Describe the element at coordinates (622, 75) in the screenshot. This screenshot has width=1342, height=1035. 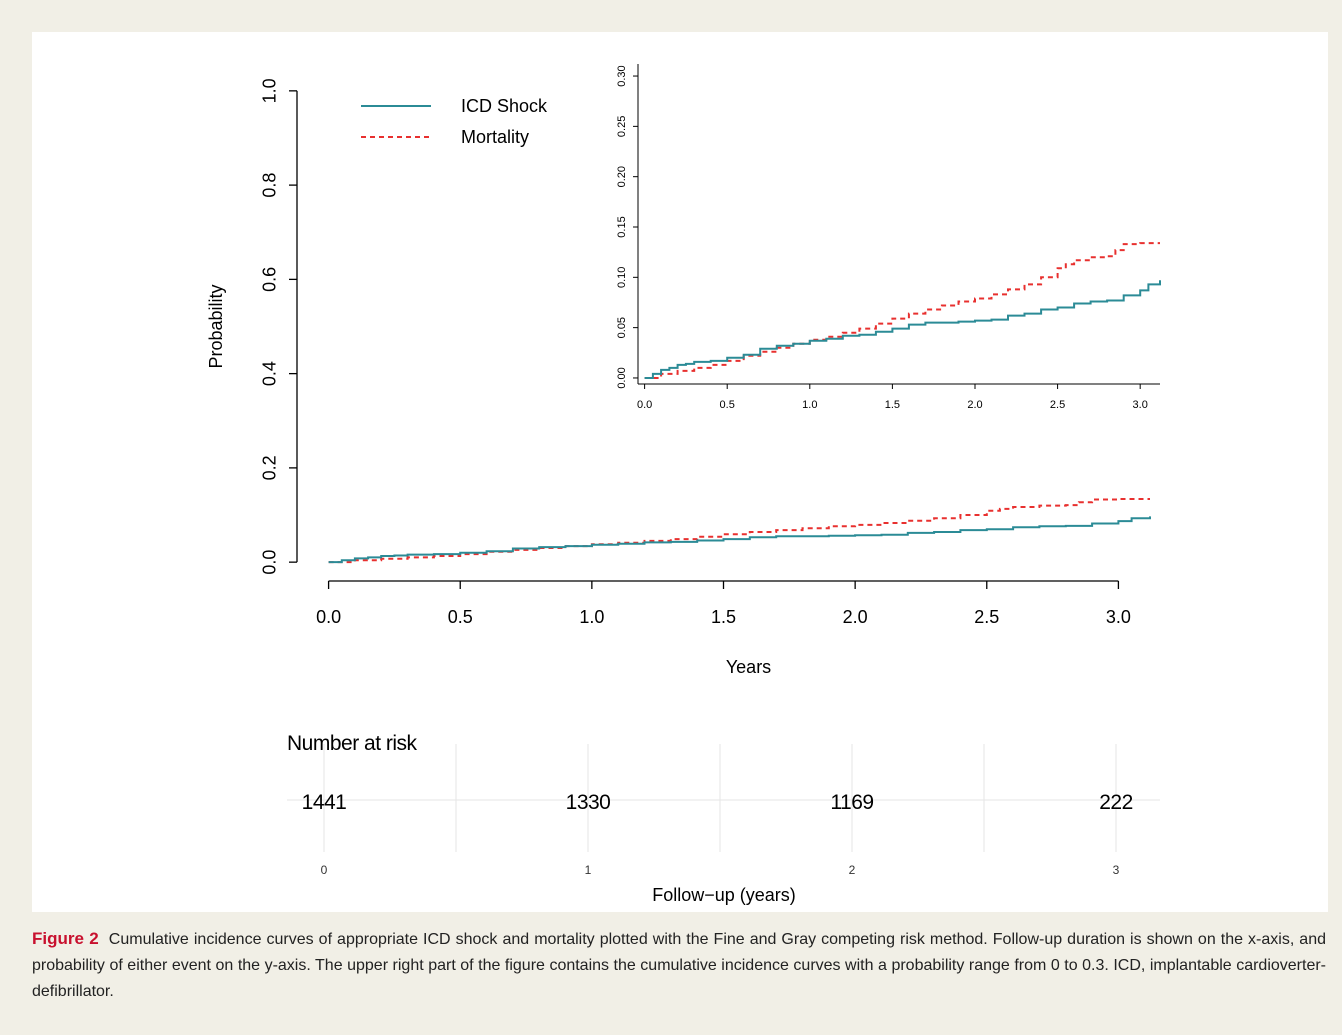
I see `inset-y-tick-label: 0.30` at that location.